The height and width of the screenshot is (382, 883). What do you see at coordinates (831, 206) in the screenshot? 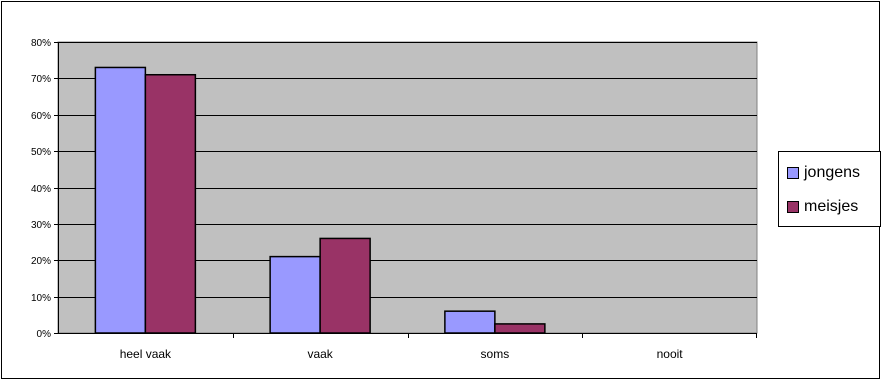
I see `legend-label-meisjes: meisjes` at bounding box center [831, 206].